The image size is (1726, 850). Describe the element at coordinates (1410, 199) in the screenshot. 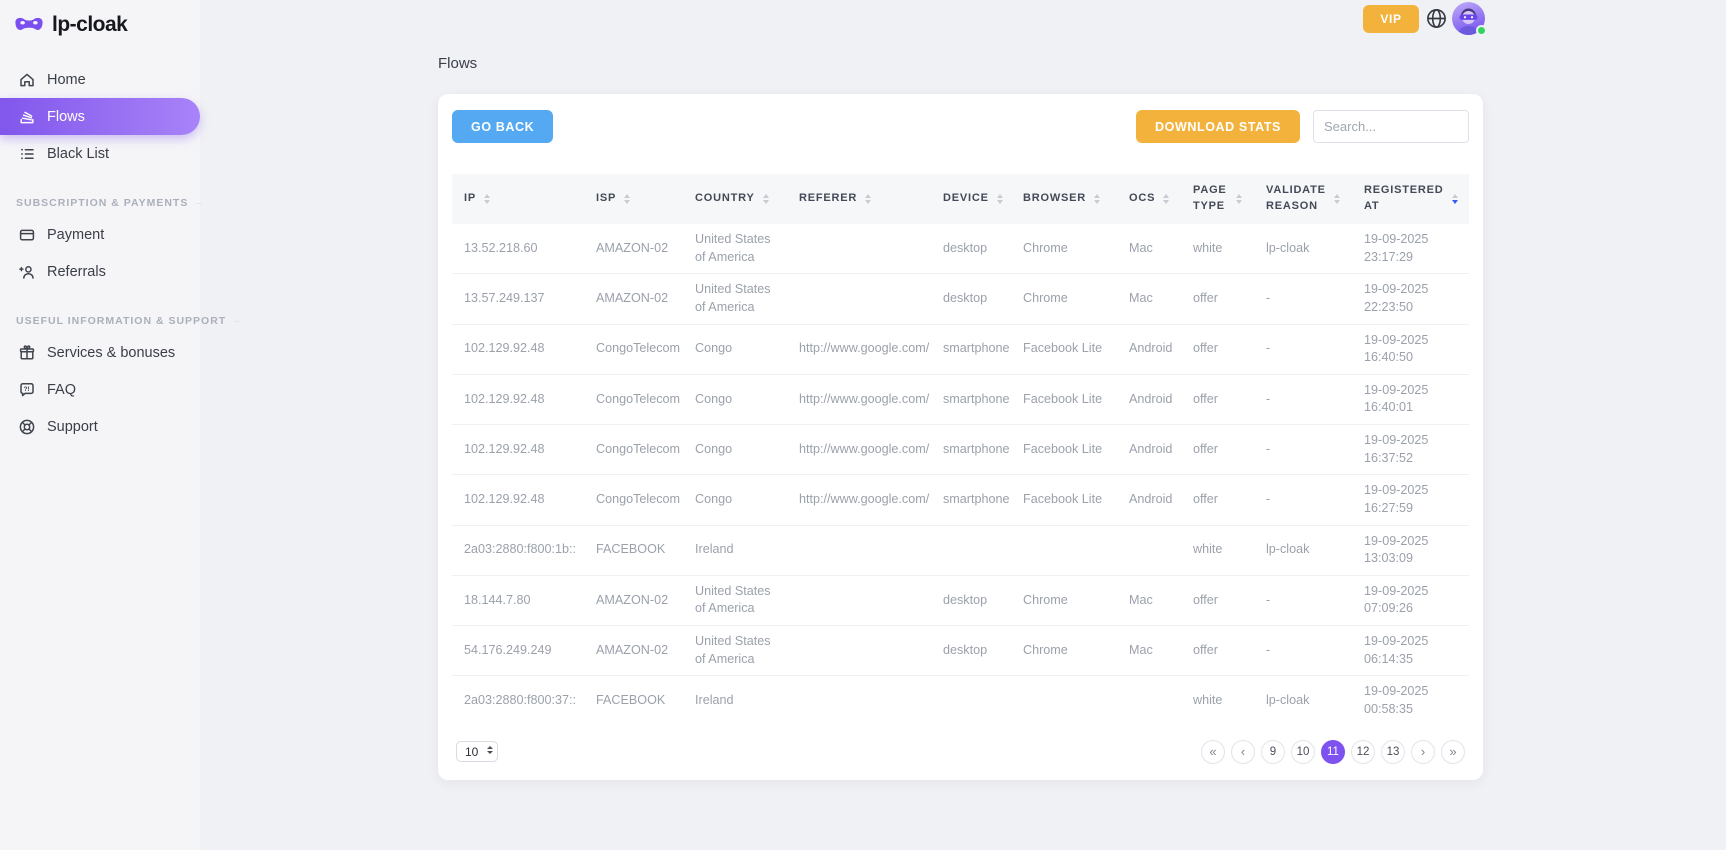

I see `column-header-registered-at: REGISTERED AT` at that location.